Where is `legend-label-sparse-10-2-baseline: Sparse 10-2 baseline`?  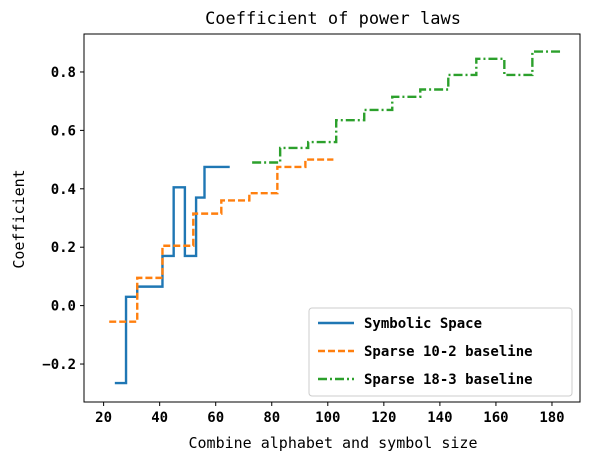
legend-label-sparse-10-2-baseline: Sparse 10-2 baseline is located at coordinates (448, 352).